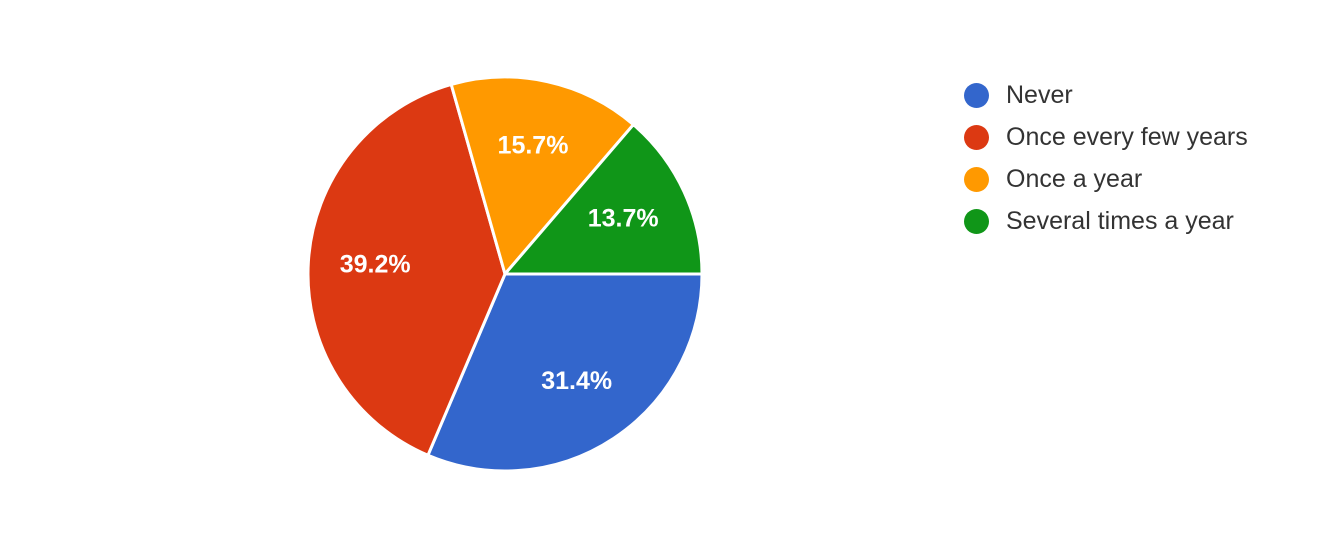 This screenshot has height=548, width=1322. Describe the element at coordinates (623, 218) in the screenshot. I see `pie-slice-label: 13.7%` at that location.